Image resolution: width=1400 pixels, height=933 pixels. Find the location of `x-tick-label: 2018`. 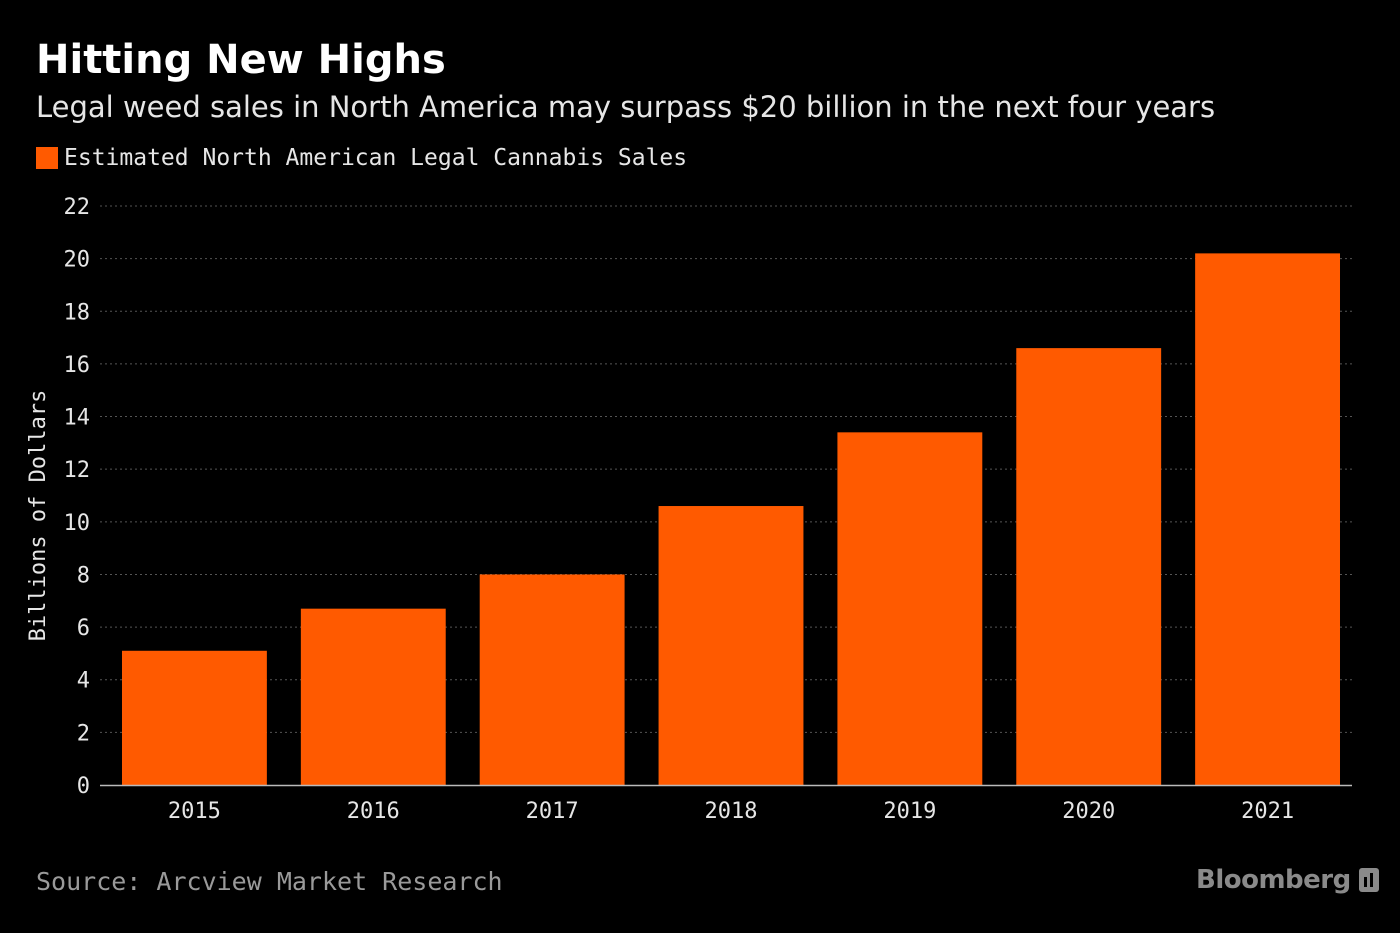

x-tick-label: 2018 is located at coordinates (731, 811).